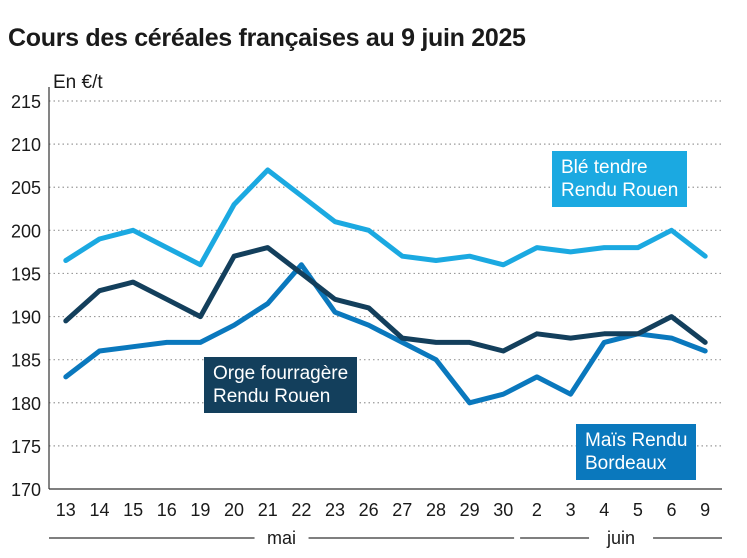  Describe the element at coordinates (470, 510) in the screenshot. I see `x-tick-29-12: 29` at that location.